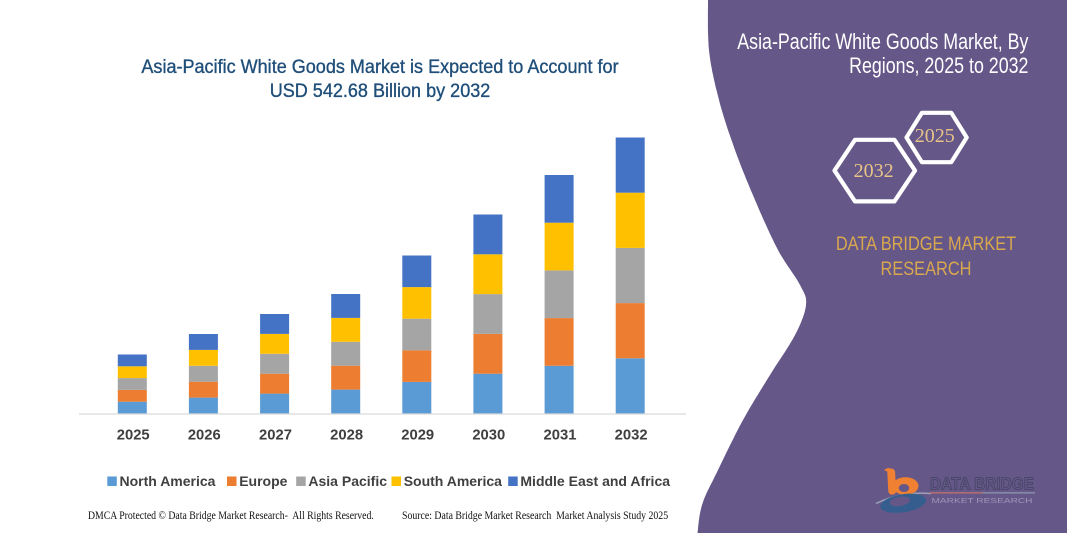  Describe the element at coordinates (346, 436) in the screenshot. I see `svg-text: 2028` at that location.